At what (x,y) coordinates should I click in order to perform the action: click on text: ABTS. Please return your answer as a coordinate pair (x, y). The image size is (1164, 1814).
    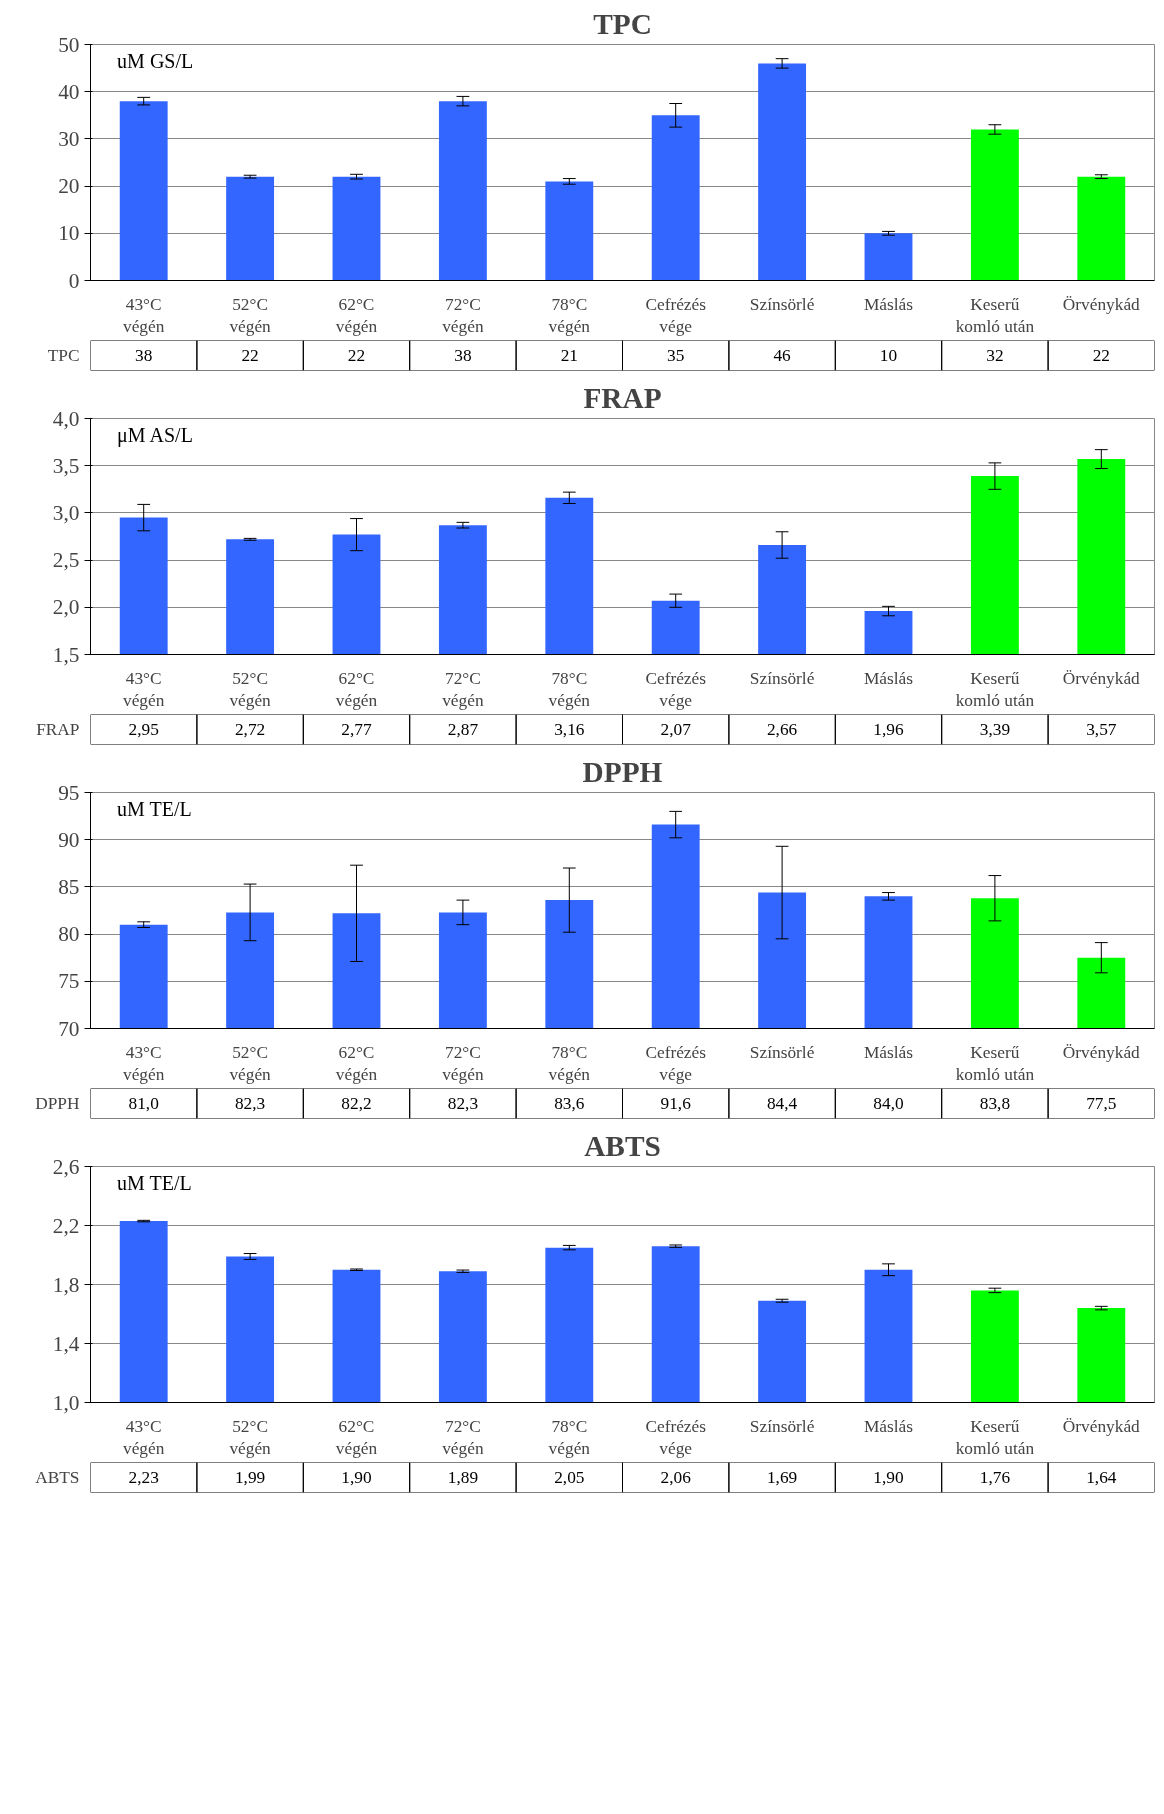
    Looking at the image, I should click on (57, 1477).